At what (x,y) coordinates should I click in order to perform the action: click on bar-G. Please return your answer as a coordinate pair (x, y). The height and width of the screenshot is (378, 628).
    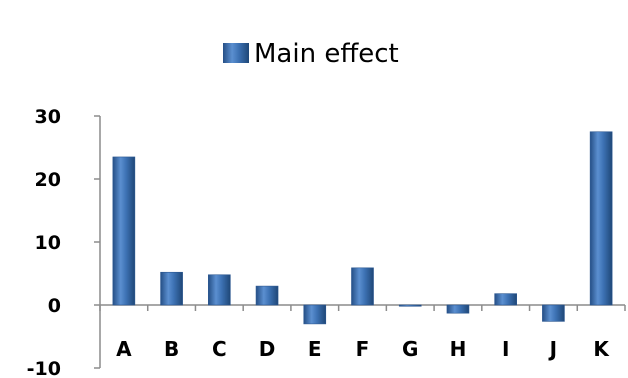
    Looking at the image, I should click on (410, 305).